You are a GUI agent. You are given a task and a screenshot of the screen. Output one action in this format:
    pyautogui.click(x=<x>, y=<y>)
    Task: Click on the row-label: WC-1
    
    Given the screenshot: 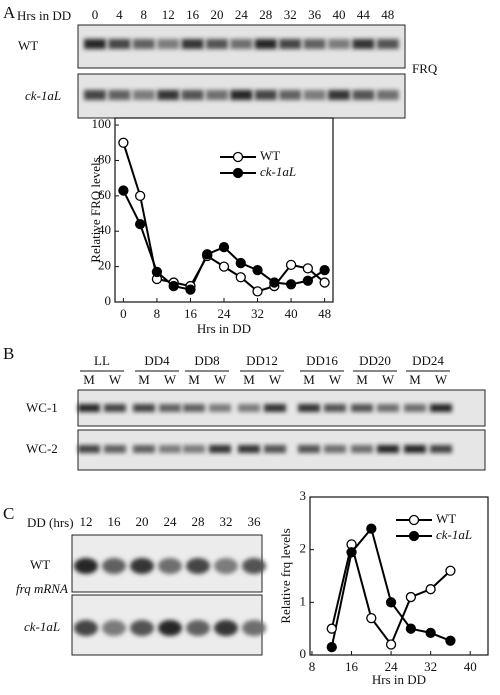 What is the action you would take?
    pyautogui.click(x=42, y=407)
    